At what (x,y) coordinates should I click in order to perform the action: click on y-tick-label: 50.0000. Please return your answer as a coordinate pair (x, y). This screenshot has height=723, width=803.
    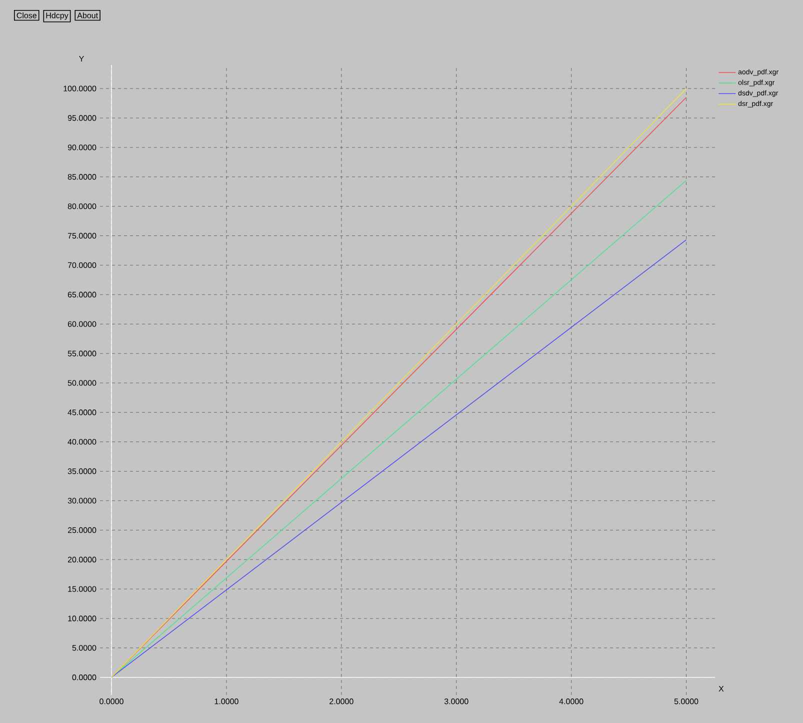
    Looking at the image, I should click on (82, 383).